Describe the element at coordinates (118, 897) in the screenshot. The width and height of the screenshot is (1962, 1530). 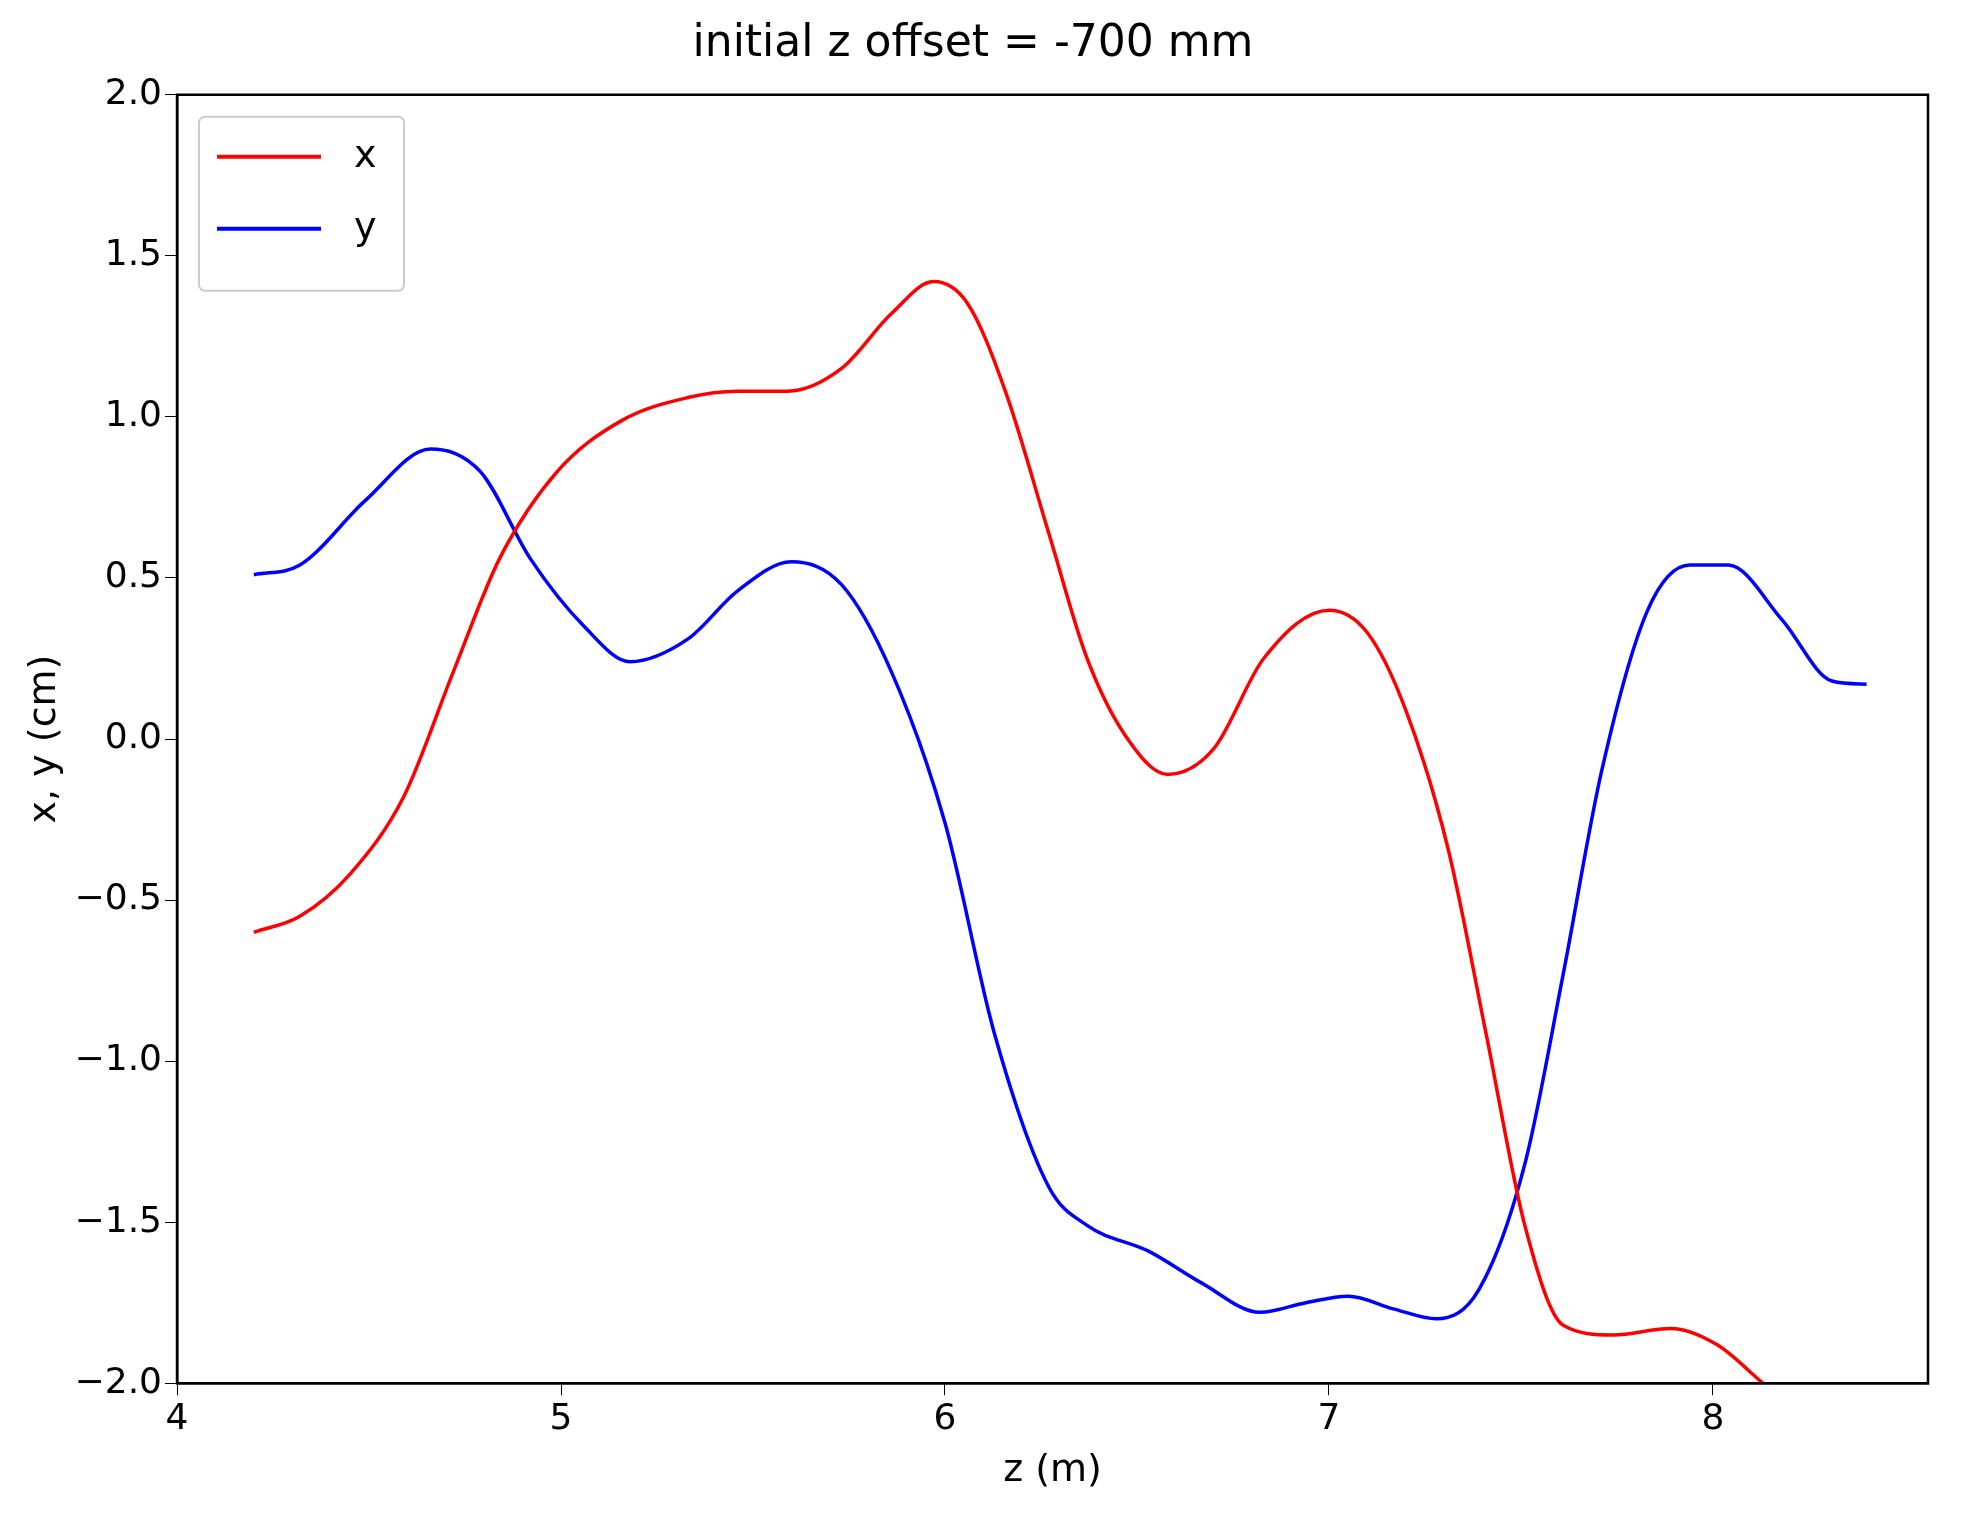
I see `y-tick-label: −0.5` at that location.